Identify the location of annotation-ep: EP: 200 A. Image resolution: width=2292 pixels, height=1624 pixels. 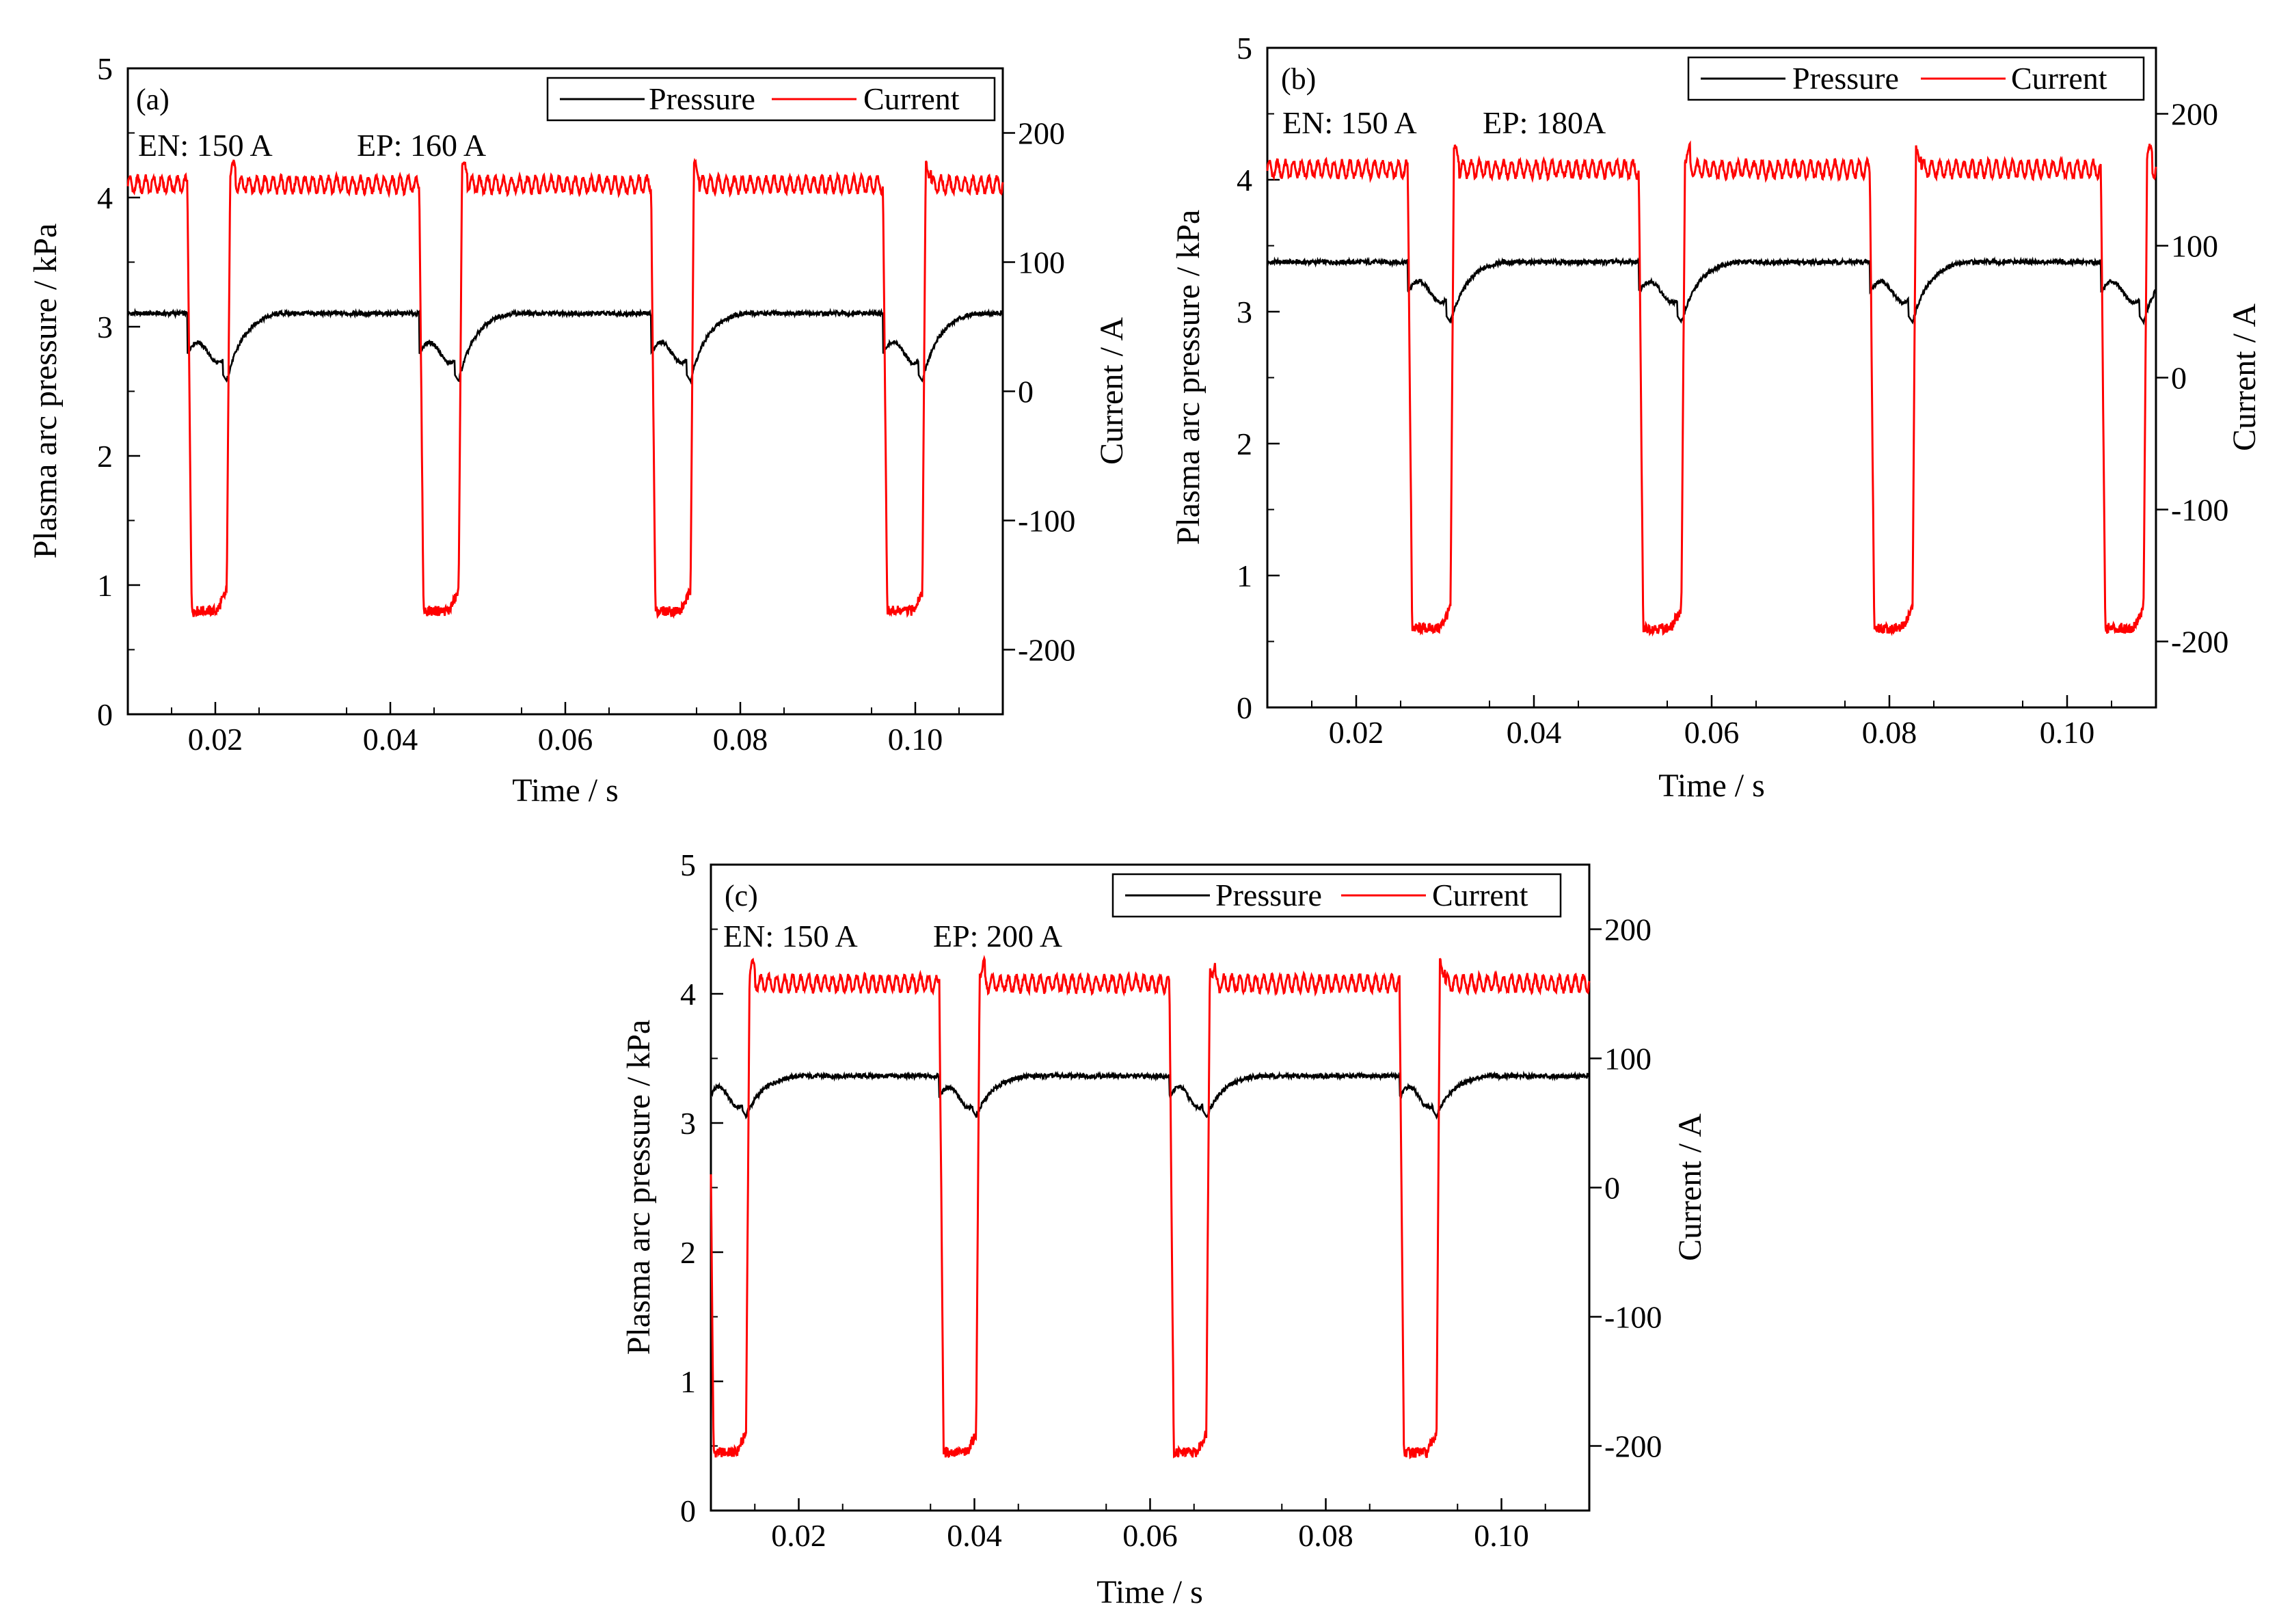
(997, 936).